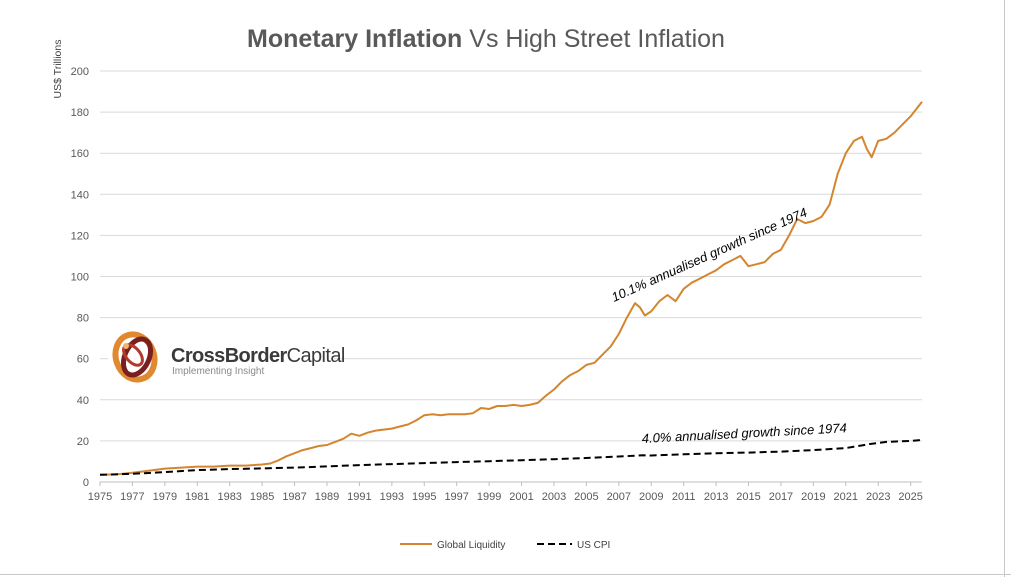  What do you see at coordinates (716, 497) in the screenshot?
I see `x-tick-label: 2013` at bounding box center [716, 497].